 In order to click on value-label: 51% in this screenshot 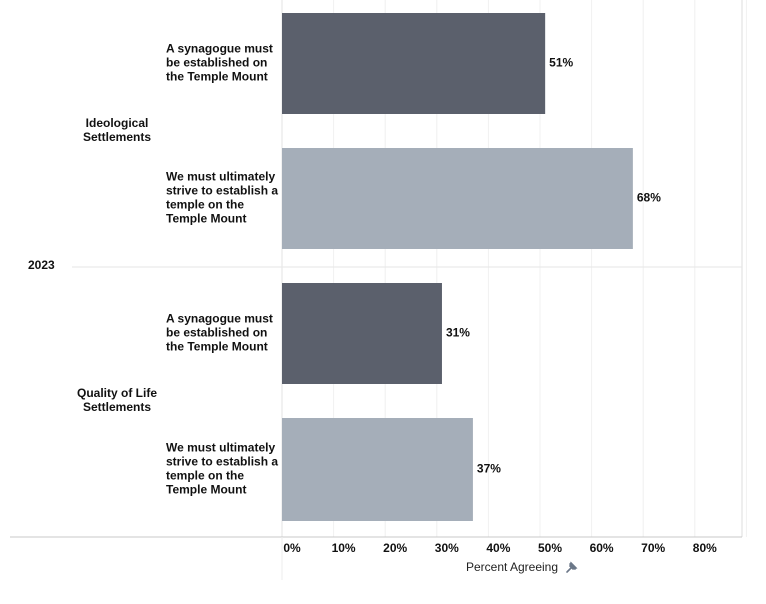, I will do `click(561, 63)`.